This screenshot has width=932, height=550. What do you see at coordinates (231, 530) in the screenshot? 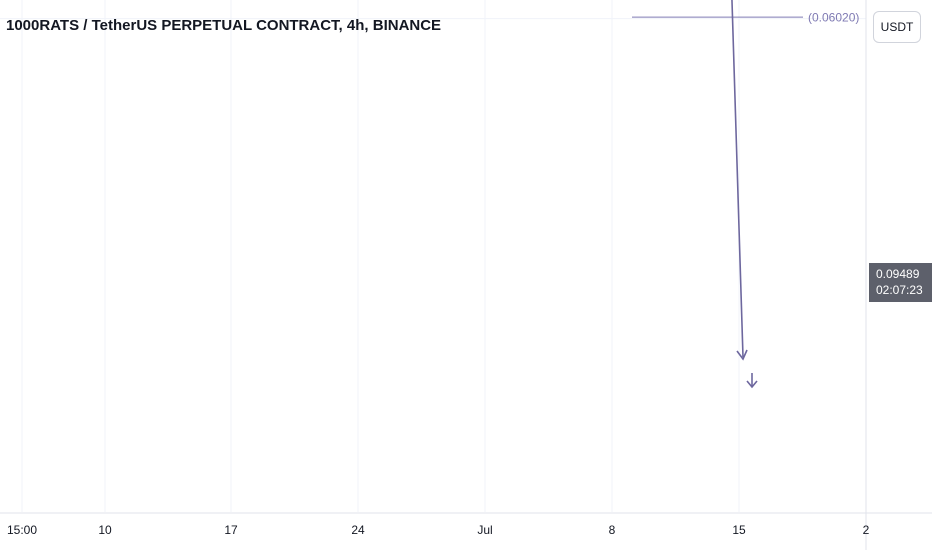
I see `time-tick-label: 17` at bounding box center [231, 530].